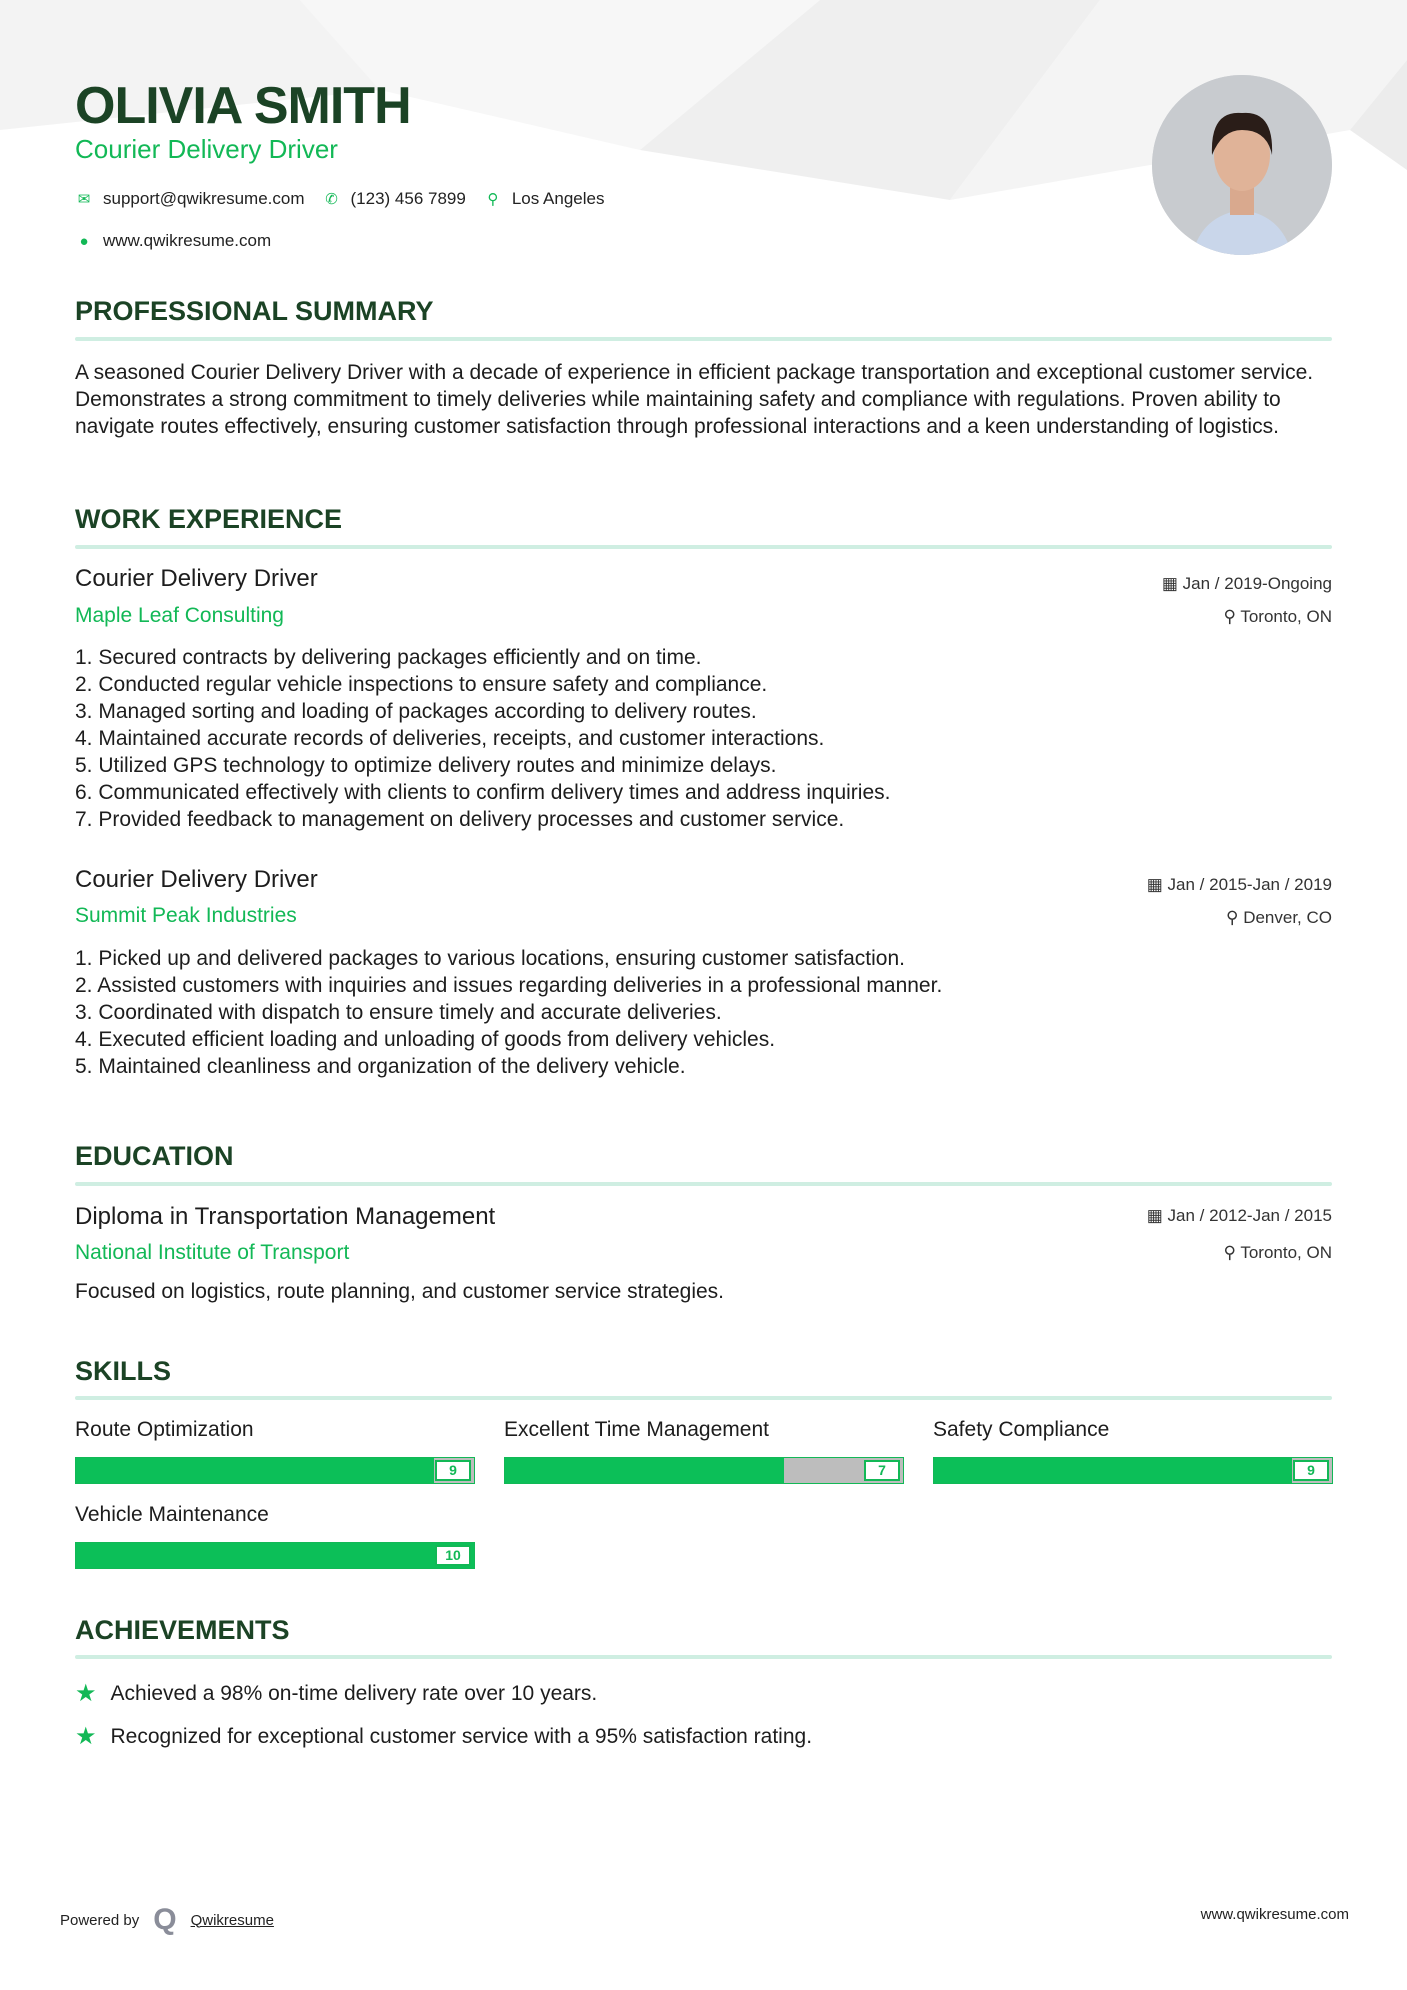  Describe the element at coordinates (243, 106) in the screenshot. I see `candidate-name: OLIVIA SMITH` at that location.